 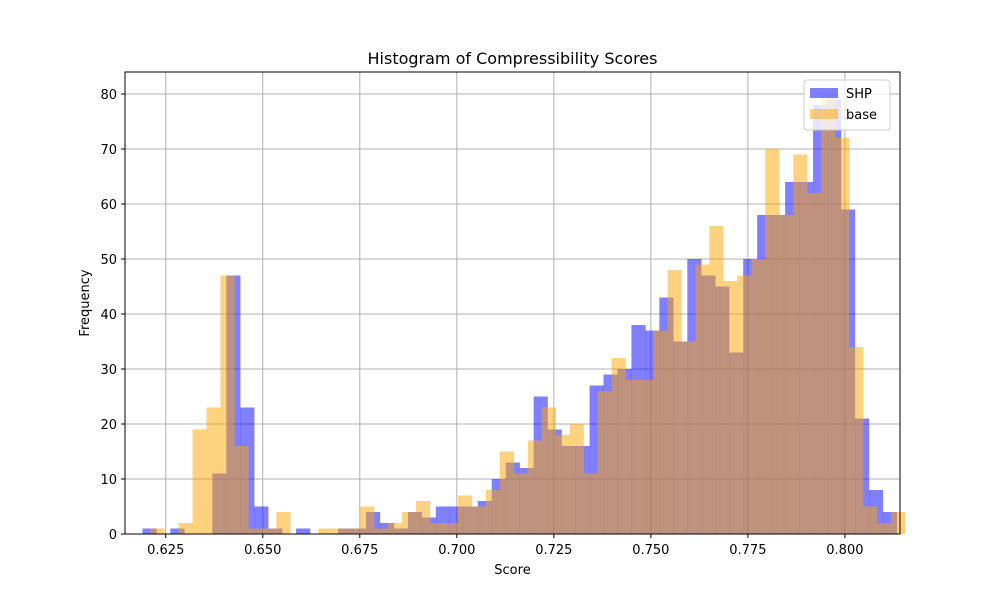 I want to click on x-tick-label: 0.675, so click(x=359, y=550).